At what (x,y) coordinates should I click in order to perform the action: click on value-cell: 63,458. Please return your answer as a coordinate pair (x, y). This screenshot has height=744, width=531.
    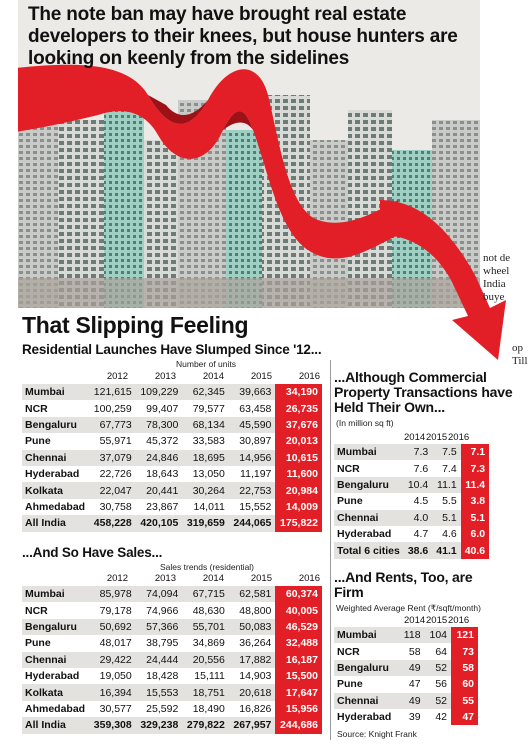
    Looking at the image, I should click on (255, 408).